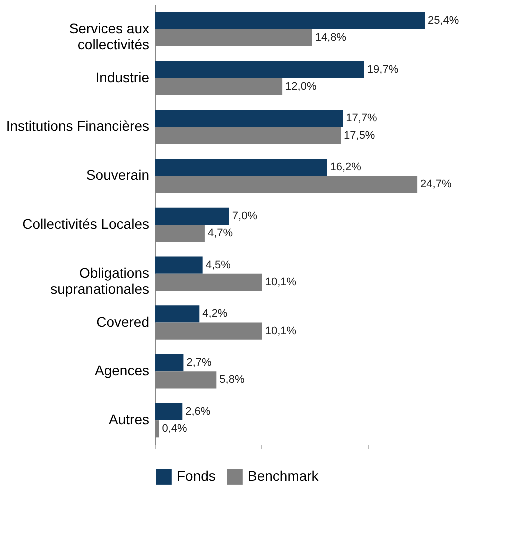  Describe the element at coordinates (86, 224) in the screenshot. I see `y-tick-label: Collectivités Locales` at that location.